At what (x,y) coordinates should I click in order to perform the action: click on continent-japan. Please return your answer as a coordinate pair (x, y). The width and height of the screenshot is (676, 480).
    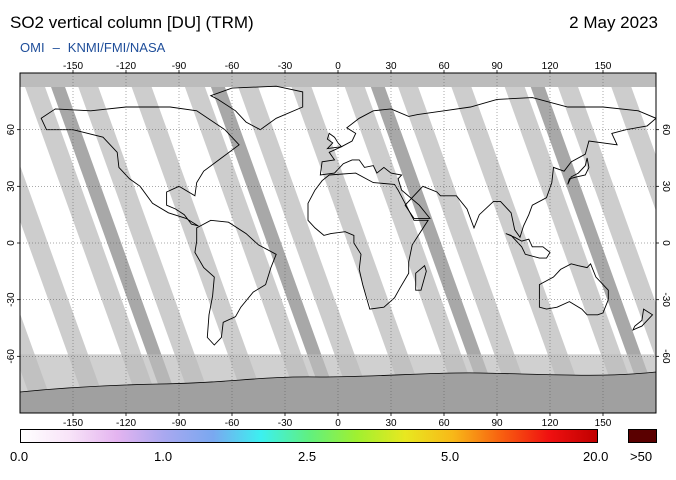
    Looking at the image, I should click on (578, 171).